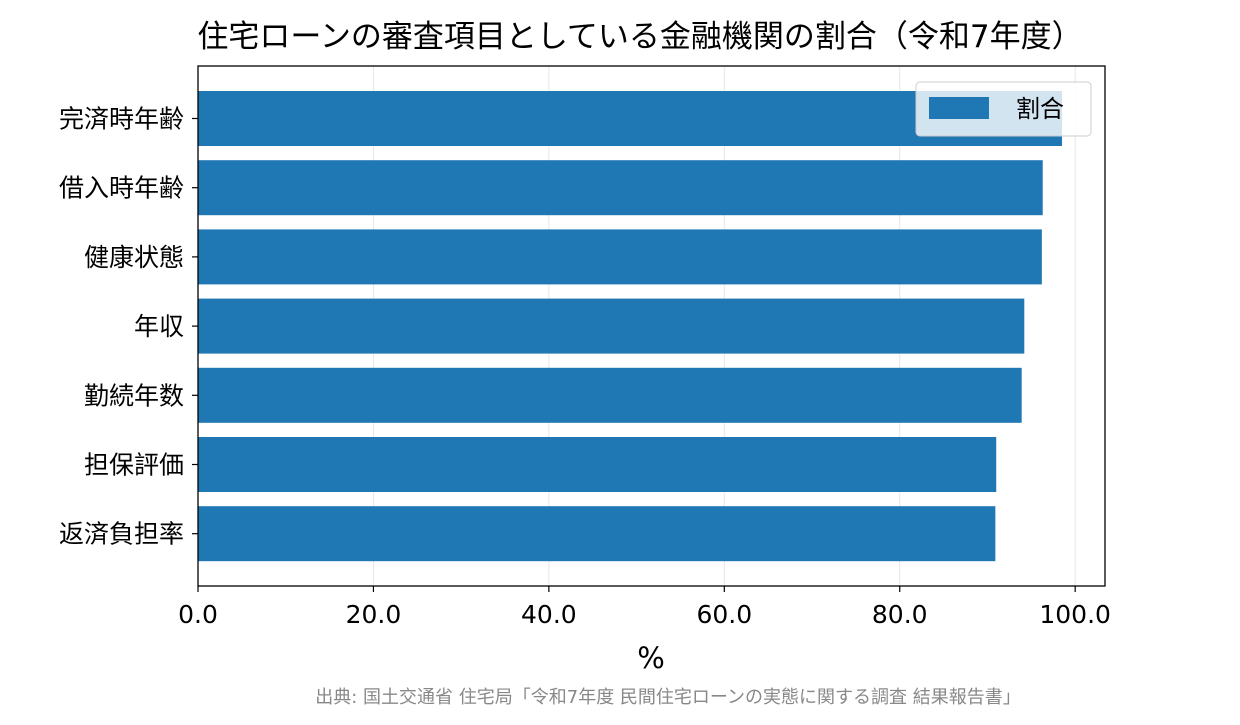 The image size is (1240, 725). What do you see at coordinates (639, 37) in the screenshot?
I see `chart-title: 住宅ローンの審査項目としている金融機関の割合（令和7年度）` at bounding box center [639, 37].